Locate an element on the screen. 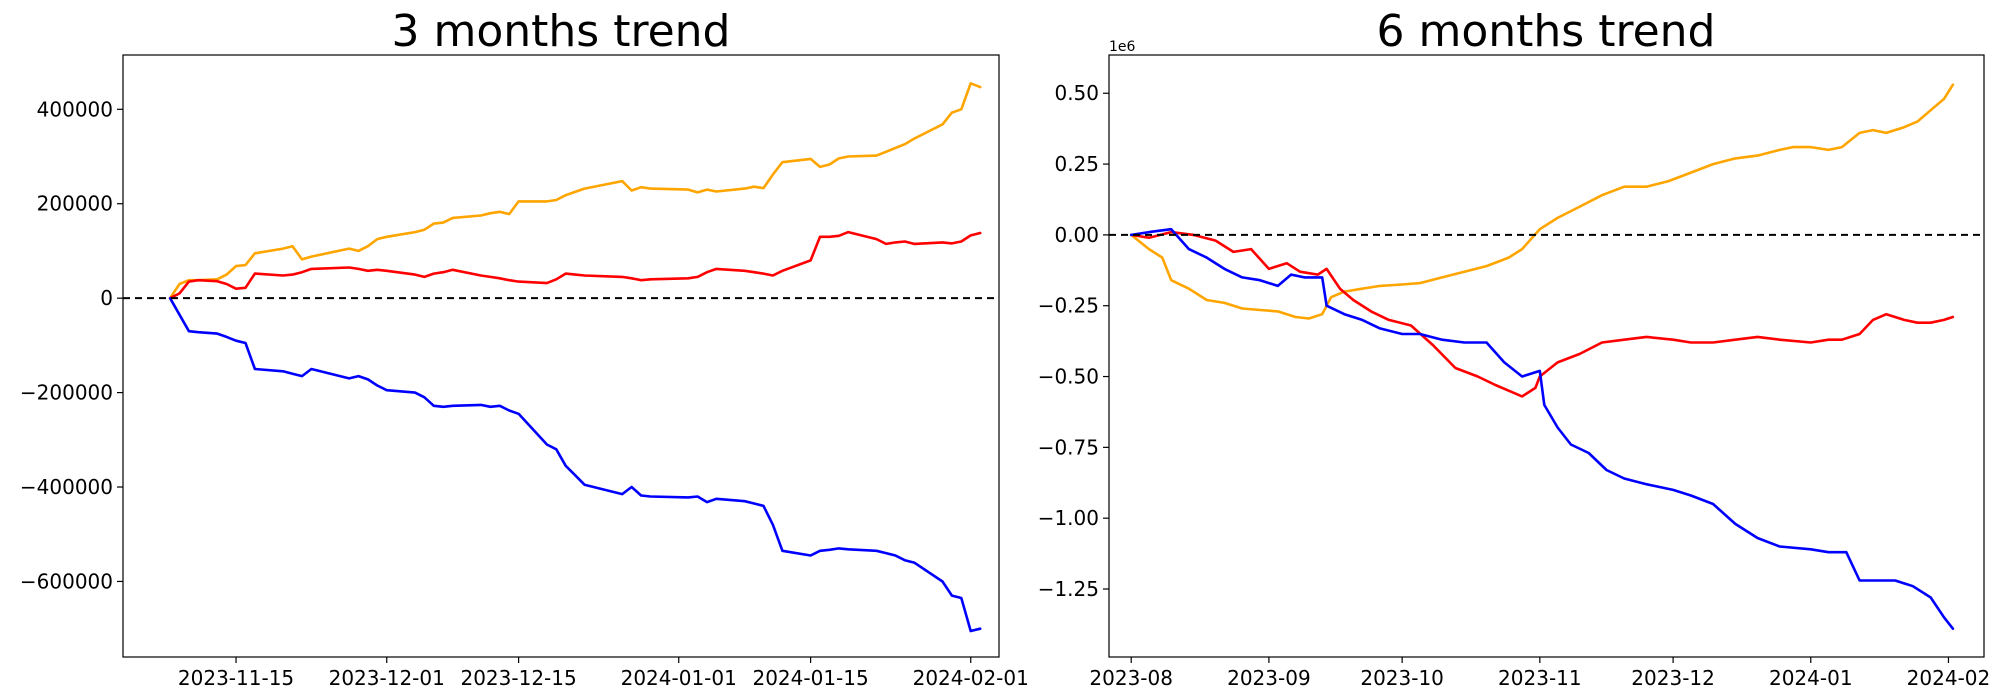 The height and width of the screenshot is (700, 2000). y-tick-label: 0.50 is located at coordinates (1076, 93).